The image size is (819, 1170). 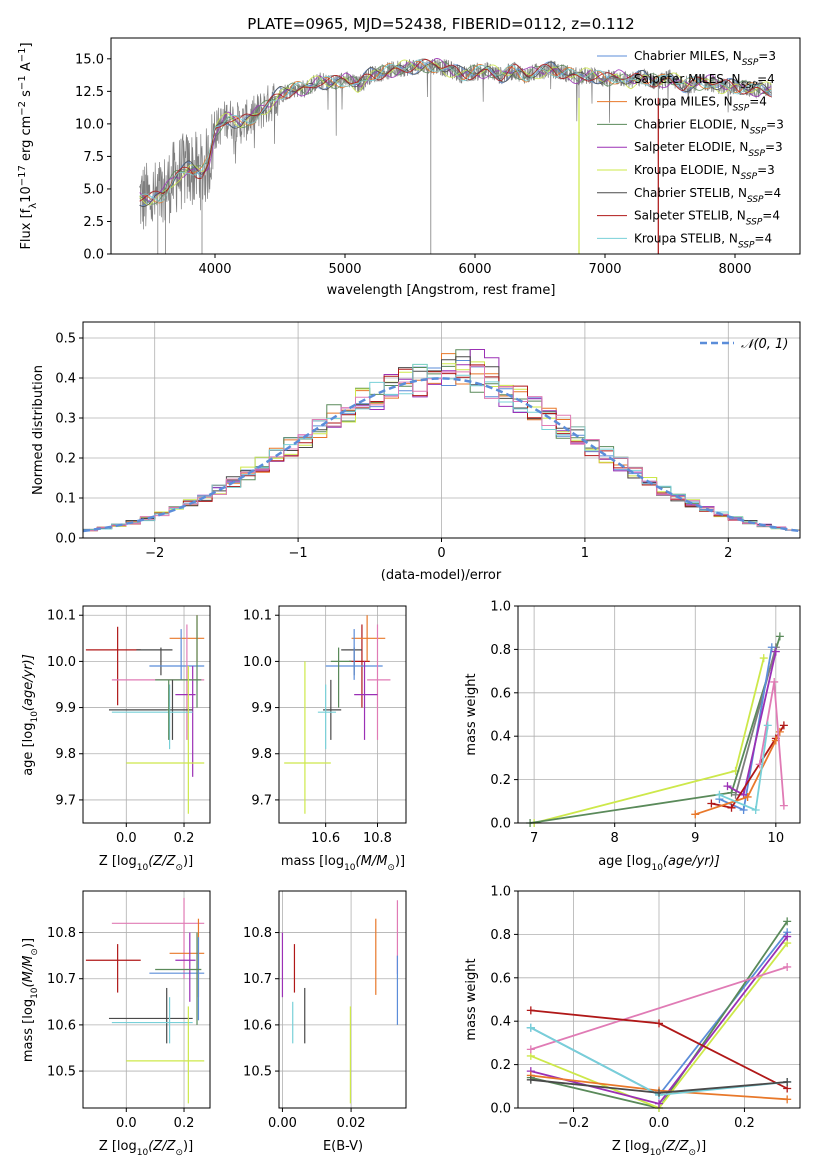 What do you see at coordinates (764, 344) in the screenshot?
I see `svg-text: 𝒩(0, 1)` at bounding box center [764, 344].